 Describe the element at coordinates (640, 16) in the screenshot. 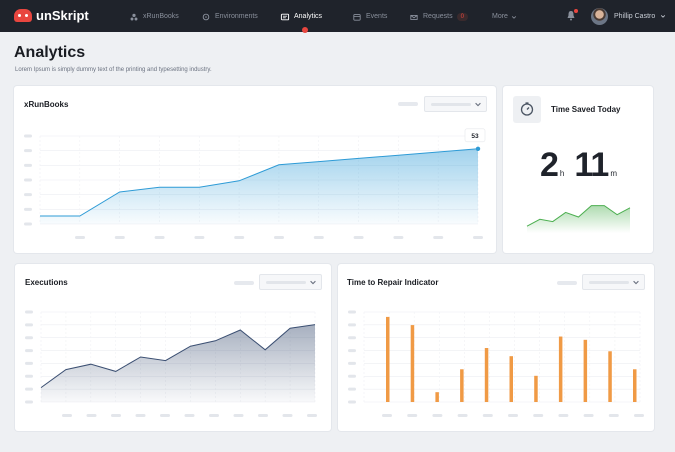

I see `user-menu: Phillip Castro` at that location.